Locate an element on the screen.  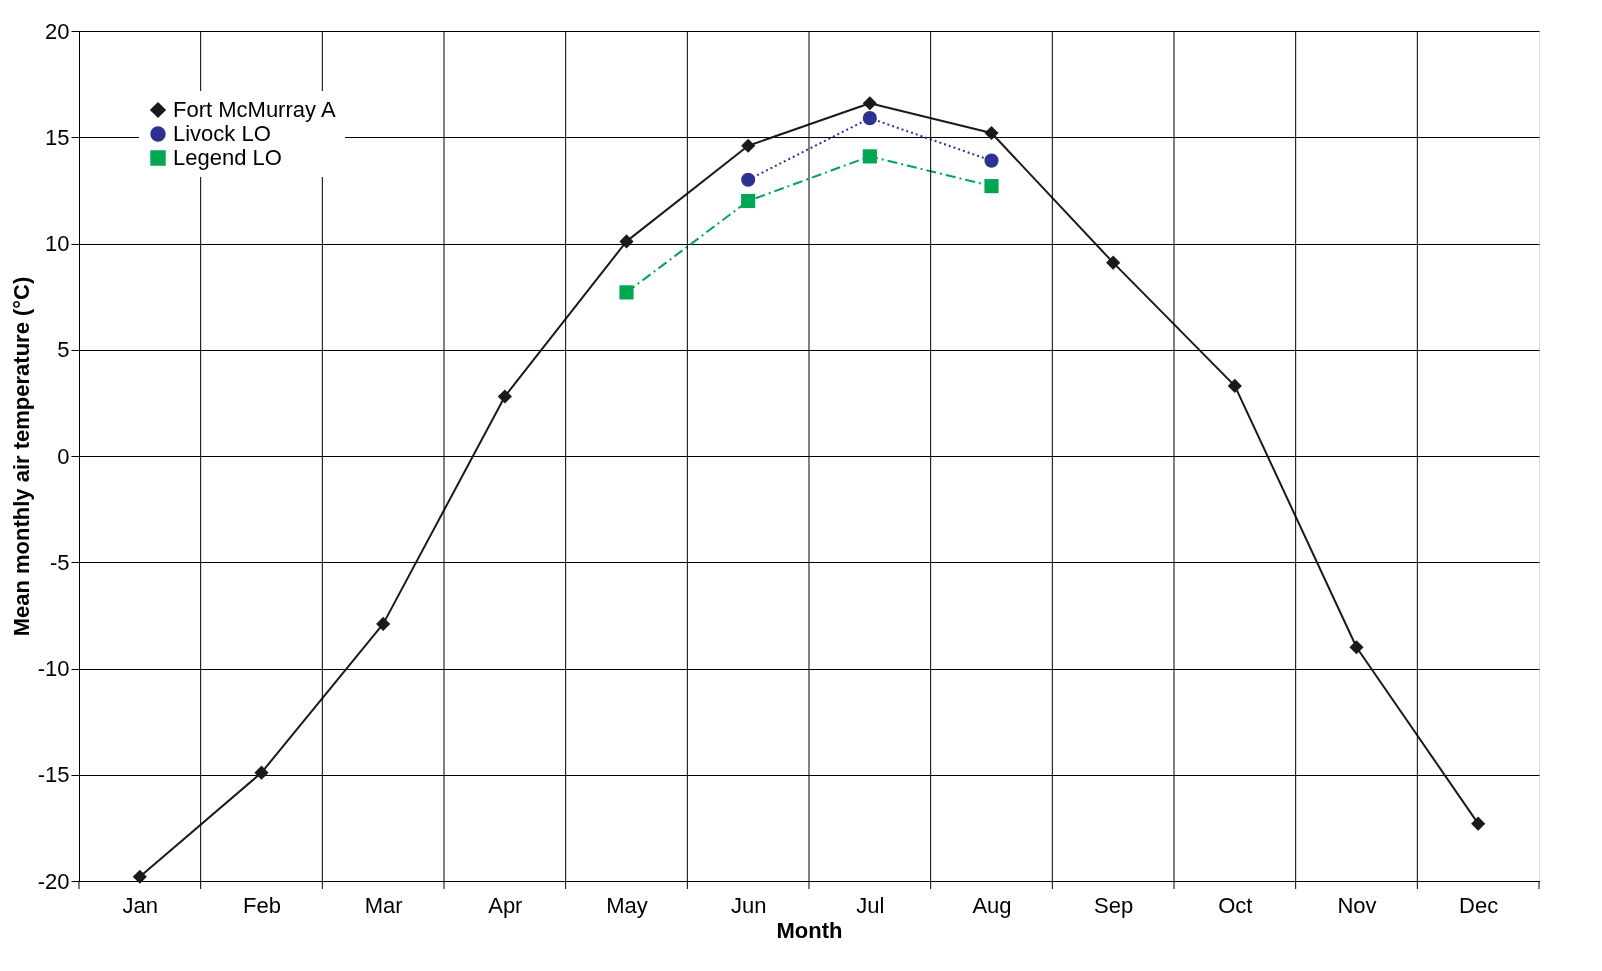
x-tick-label: Dec is located at coordinates (1479, 905).